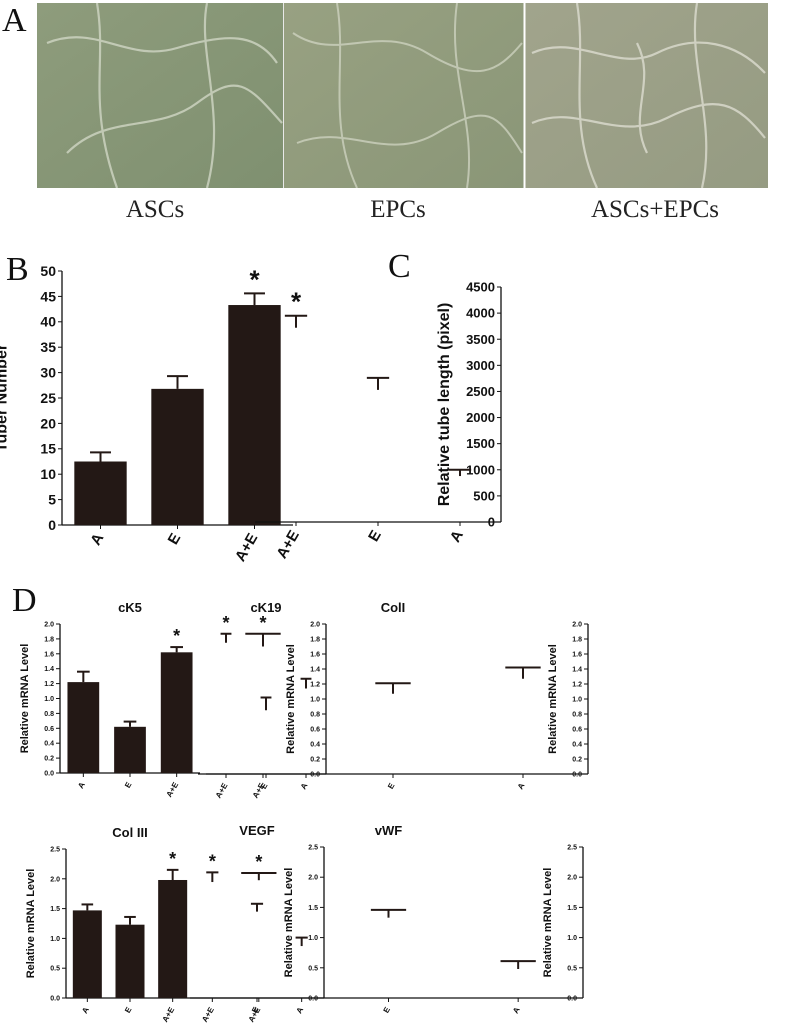  I want to click on y-tick-label: 1500, so click(480, 443).